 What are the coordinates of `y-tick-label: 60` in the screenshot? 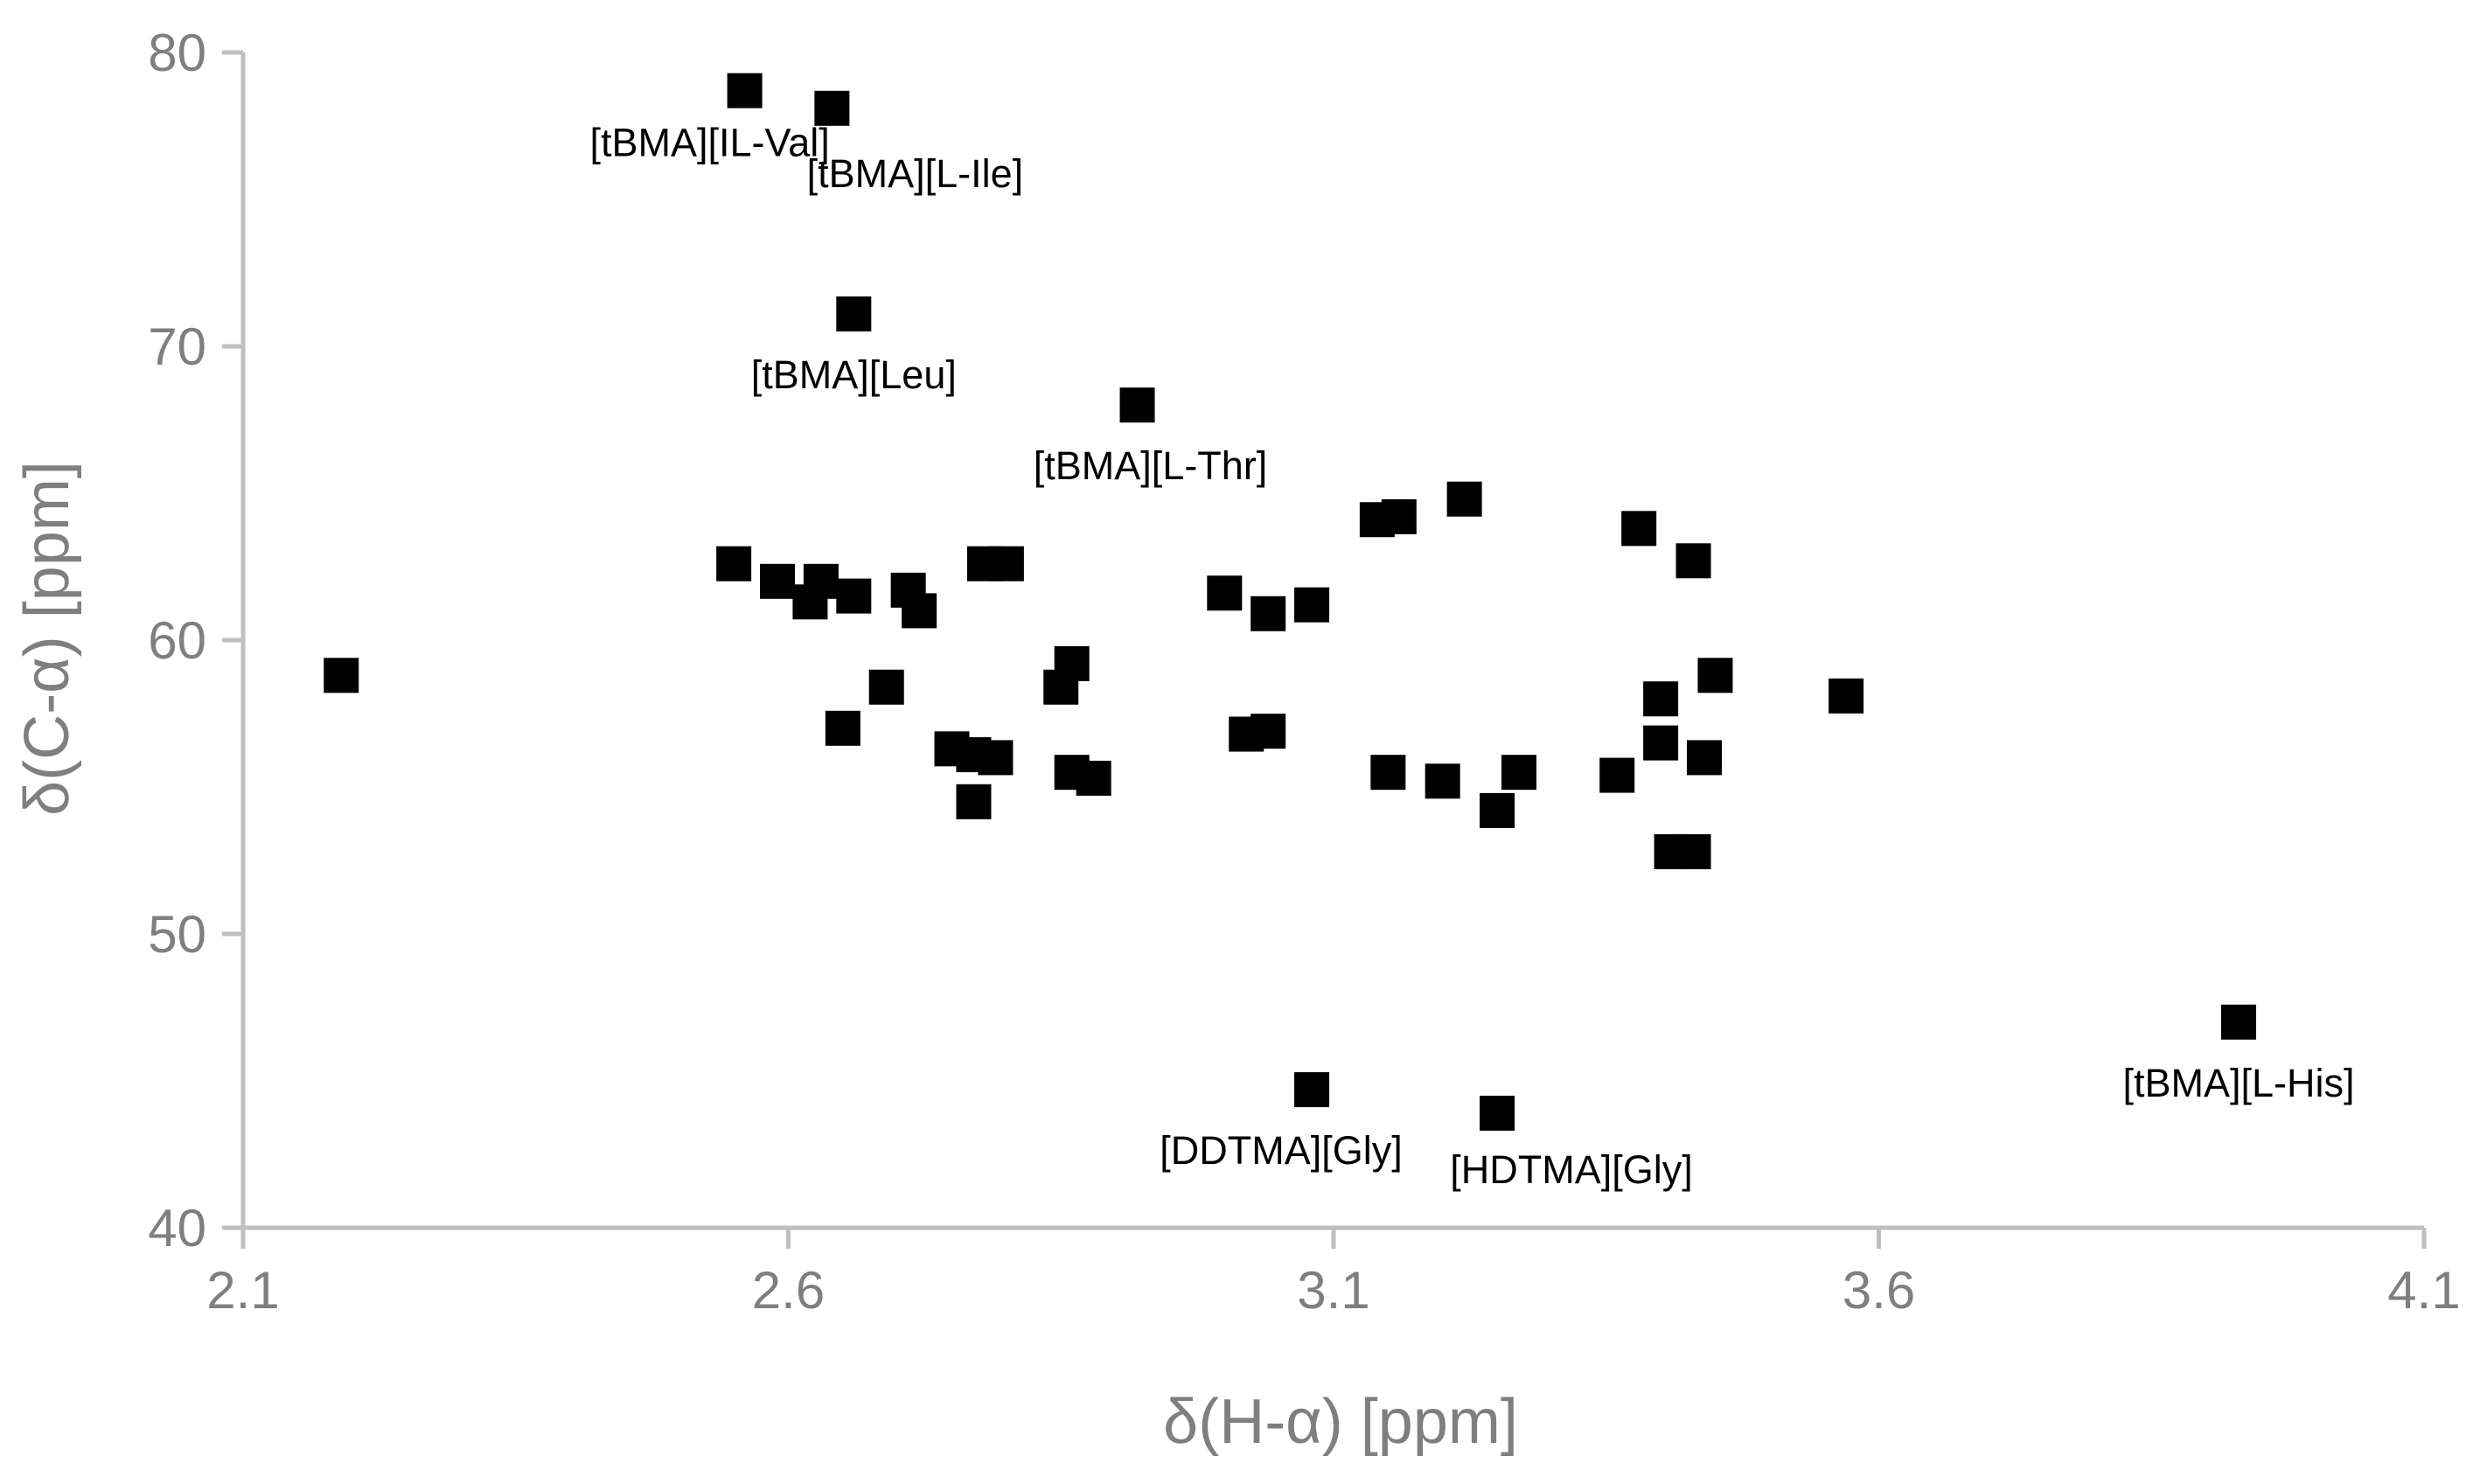 It's located at (177, 640).